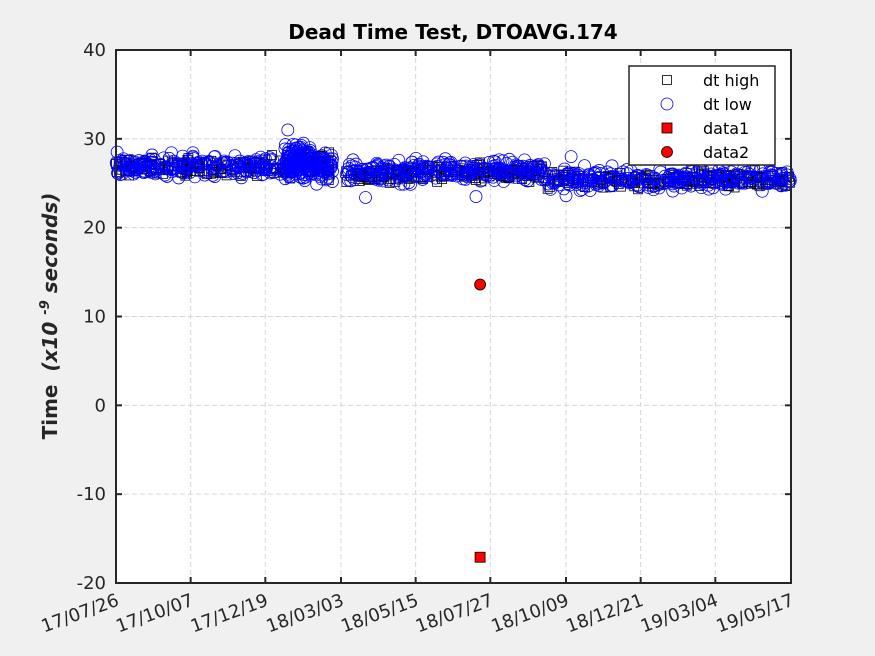 The width and height of the screenshot is (875, 656). What do you see at coordinates (100, 405) in the screenshot?
I see `y-tick-label: 0` at bounding box center [100, 405].